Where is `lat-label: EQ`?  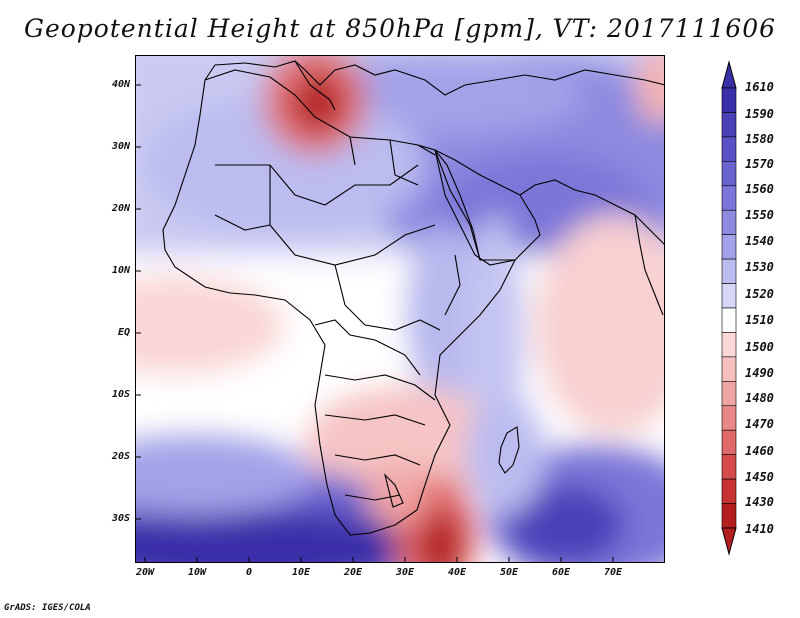
lat-label: EQ is located at coordinates (123, 332).